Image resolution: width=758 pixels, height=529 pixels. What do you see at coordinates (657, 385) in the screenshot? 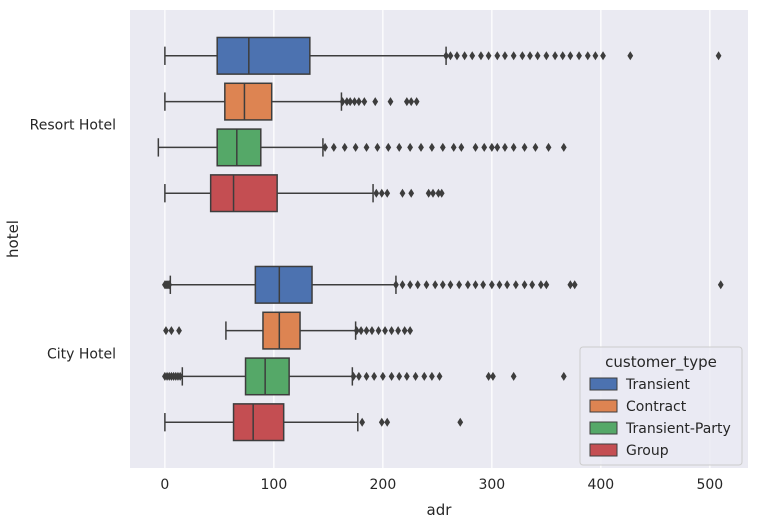
I see `legend-label-transient: Transient` at bounding box center [657, 385].